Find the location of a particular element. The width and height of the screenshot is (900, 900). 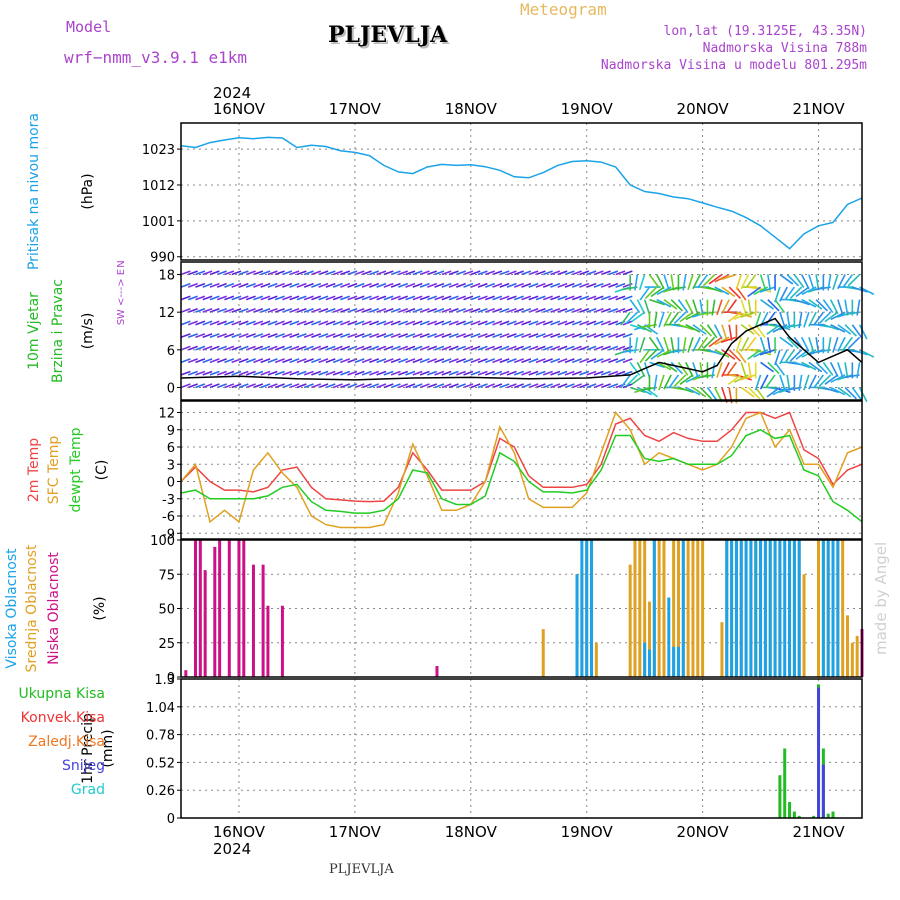

ytick-label: 0 is located at coordinates (171, 678).